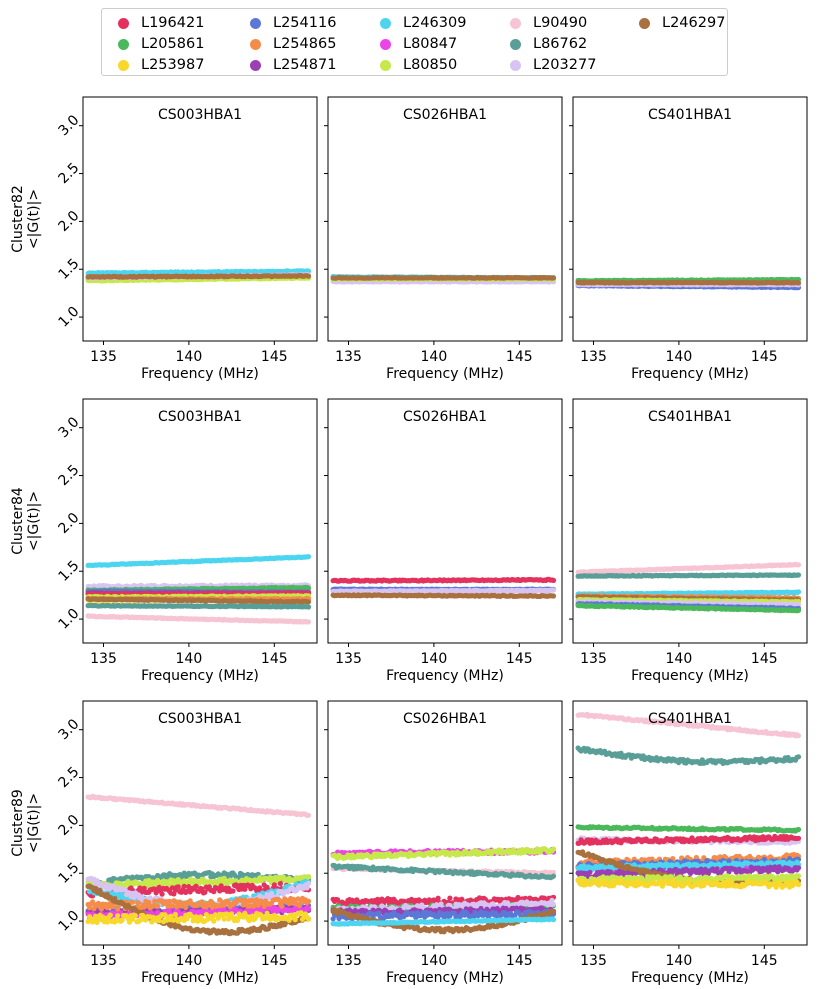 The width and height of the screenshot is (830, 989). What do you see at coordinates (305, 44) in the screenshot?
I see `legend-label: L254865` at bounding box center [305, 44].